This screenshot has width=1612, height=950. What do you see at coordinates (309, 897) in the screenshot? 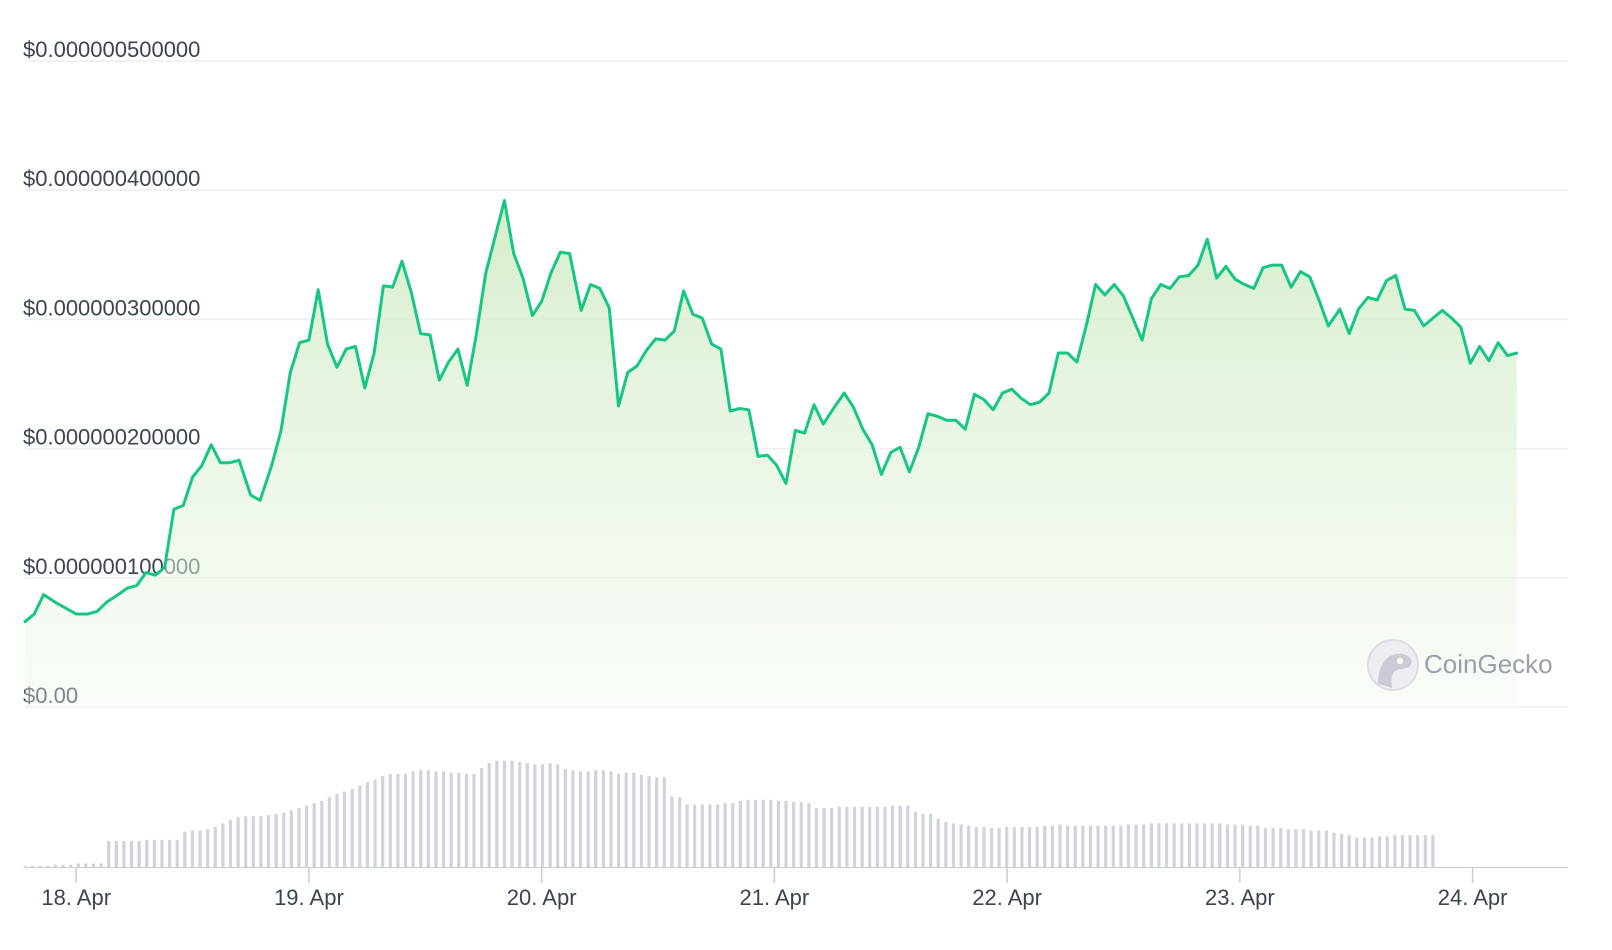
I see `x-tick-label: 19. Apr` at bounding box center [309, 897].